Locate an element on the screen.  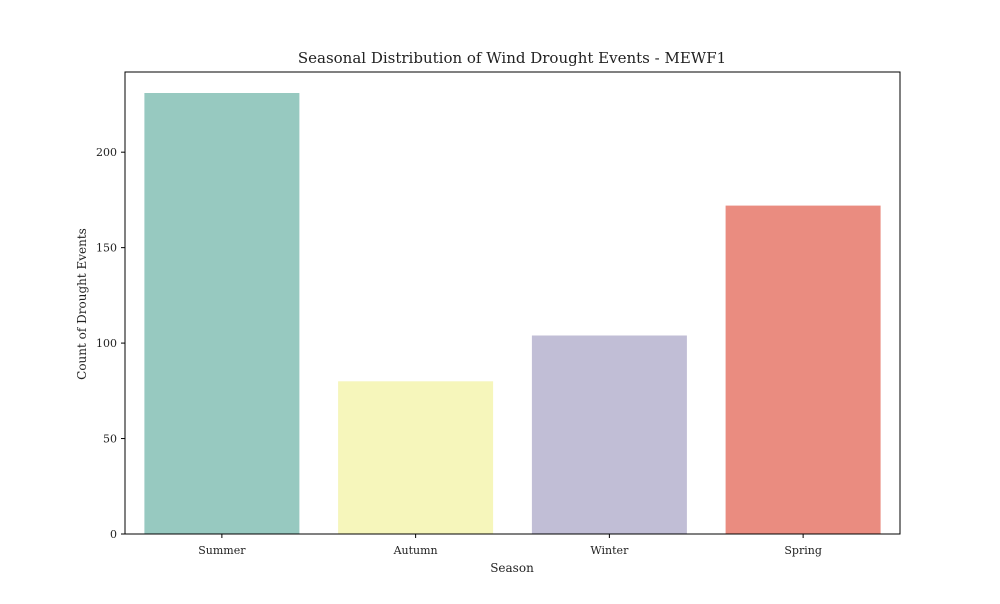
x-axis: Summer Autumn Winter Spring is located at coordinates (510, 545).